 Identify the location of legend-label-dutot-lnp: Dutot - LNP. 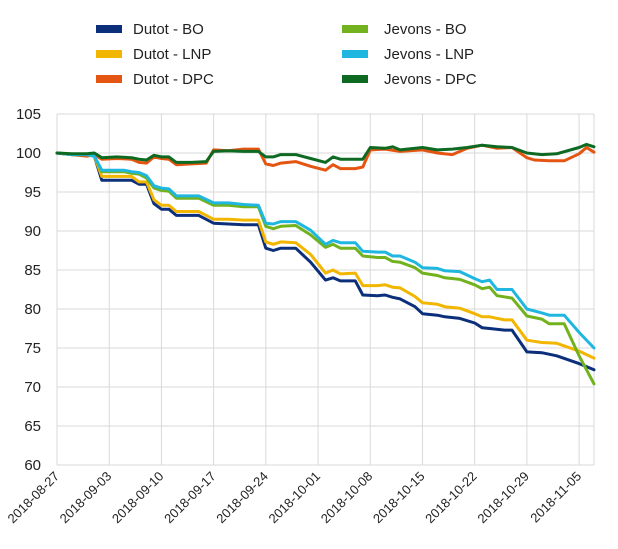
(172, 54).